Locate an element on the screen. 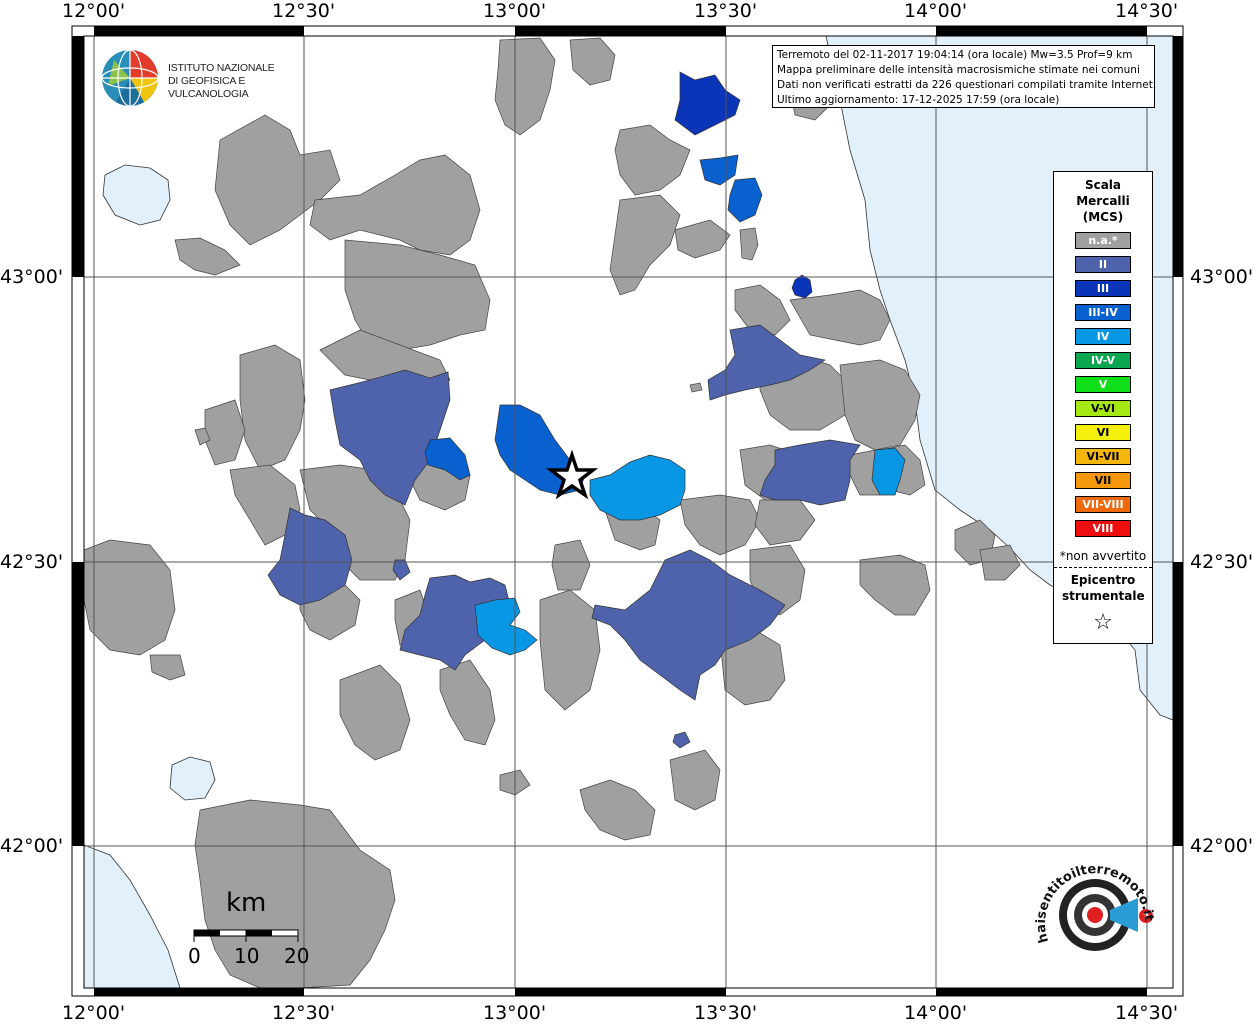 The height and width of the screenshot is (1024, 1255). legend-item: V is located at coordinates (1103, 384).